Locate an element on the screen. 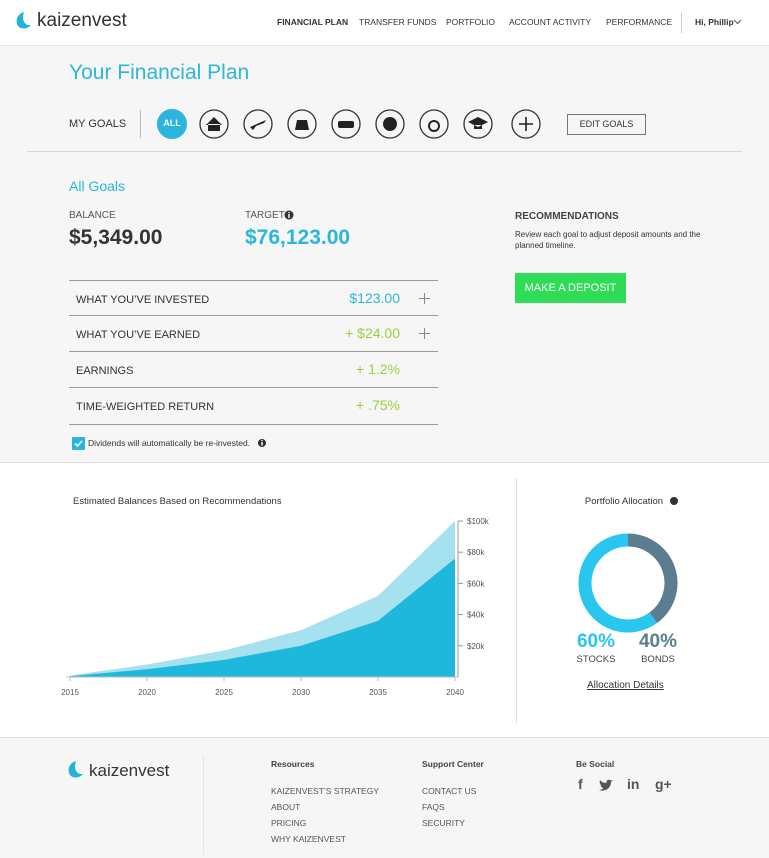  y-tick-label: $40k is located at coordinates (476, 615).